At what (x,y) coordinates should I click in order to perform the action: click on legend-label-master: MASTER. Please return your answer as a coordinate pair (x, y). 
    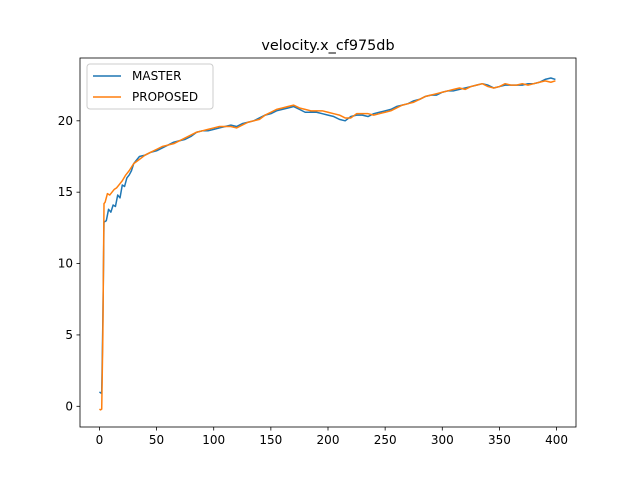
    Looking at the image, I should click on (156, 76).